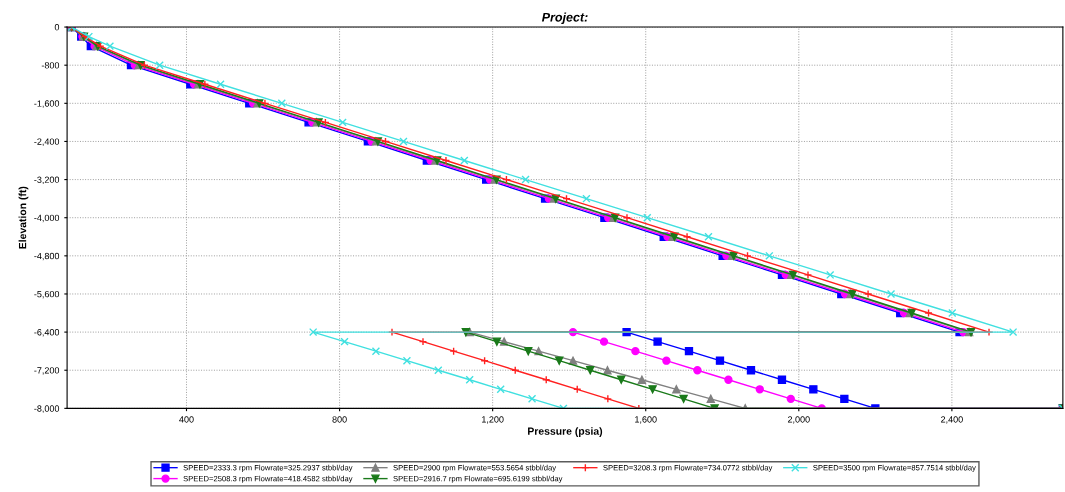 The height and width of the screenshot is (492, 1065). I want to click on y-tick-label: -1,600, so click(47, 104).